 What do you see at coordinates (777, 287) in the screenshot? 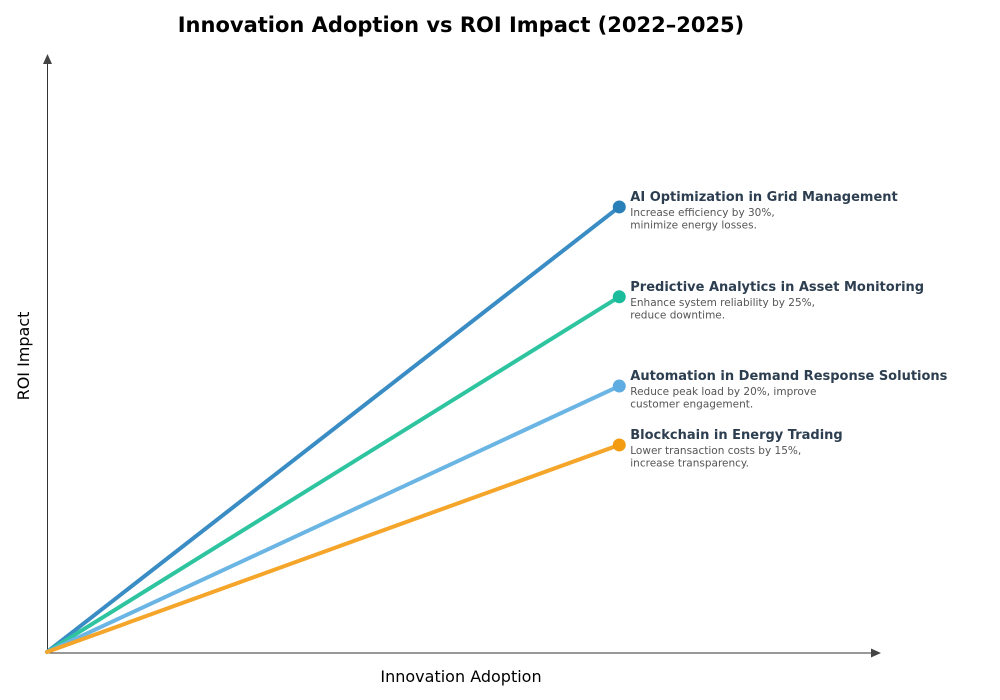
I see `series-label: Predictive Analytics in Asset Monitoring` at bounding box center [777, 287].